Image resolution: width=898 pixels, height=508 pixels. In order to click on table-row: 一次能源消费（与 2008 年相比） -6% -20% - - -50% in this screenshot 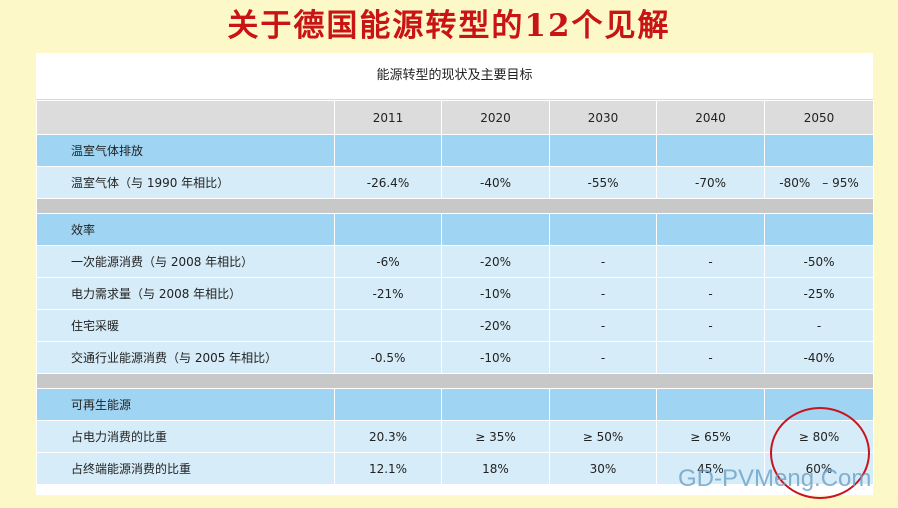, I will do `click(455, 261)`.